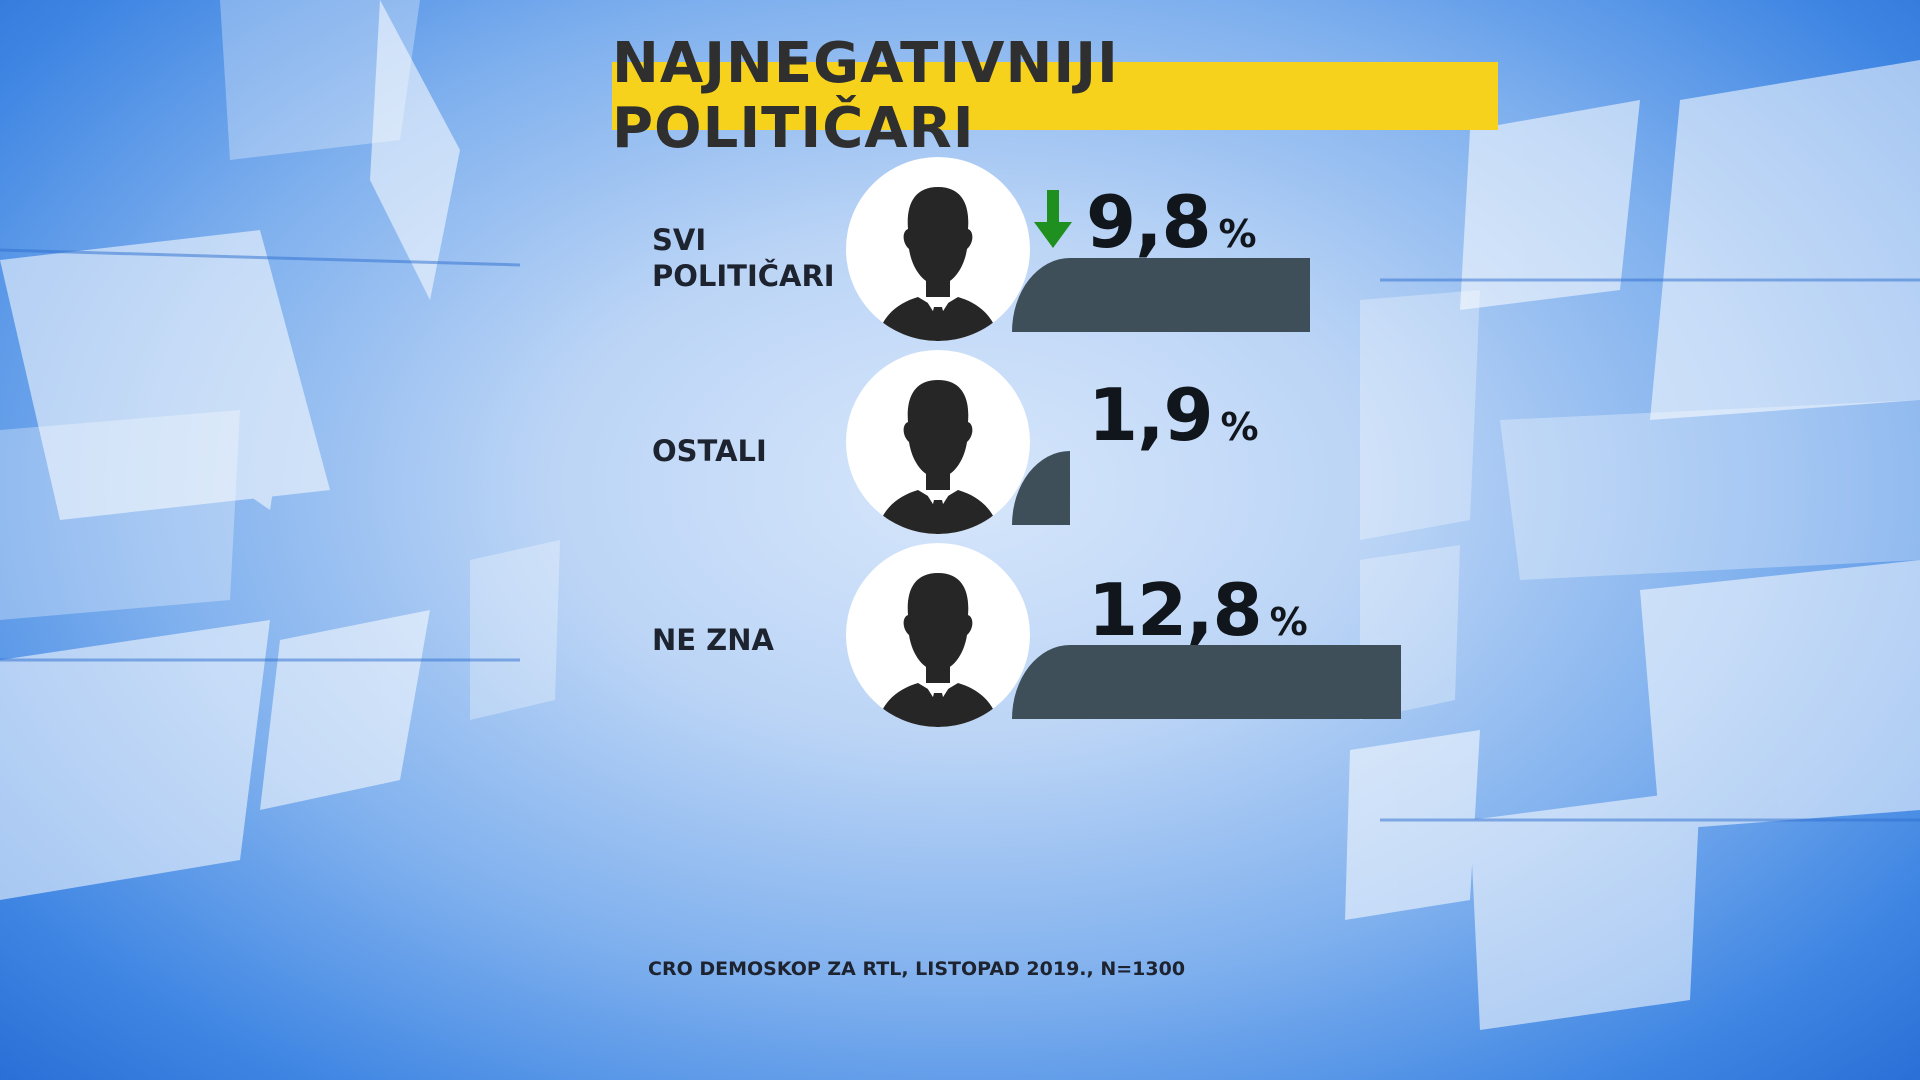 This screenshot has height=1080, width=1920. What do you see at coordinates (1171, 222) in the screenshot?
I see `value-label-svi-politicari: 9,8%` at bounding box center [1171, 222].